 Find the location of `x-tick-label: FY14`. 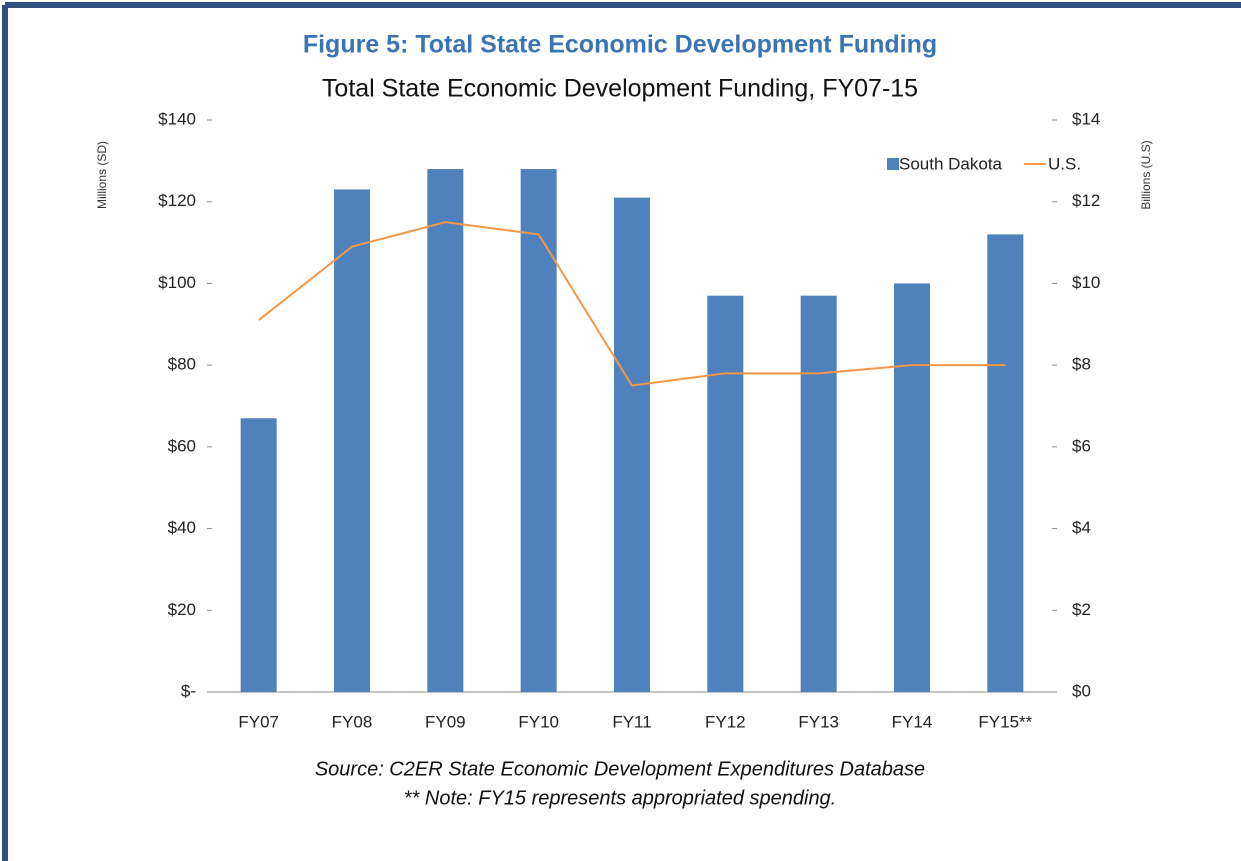

x-tick-label: FY14 is located at coordinates (912, 721).